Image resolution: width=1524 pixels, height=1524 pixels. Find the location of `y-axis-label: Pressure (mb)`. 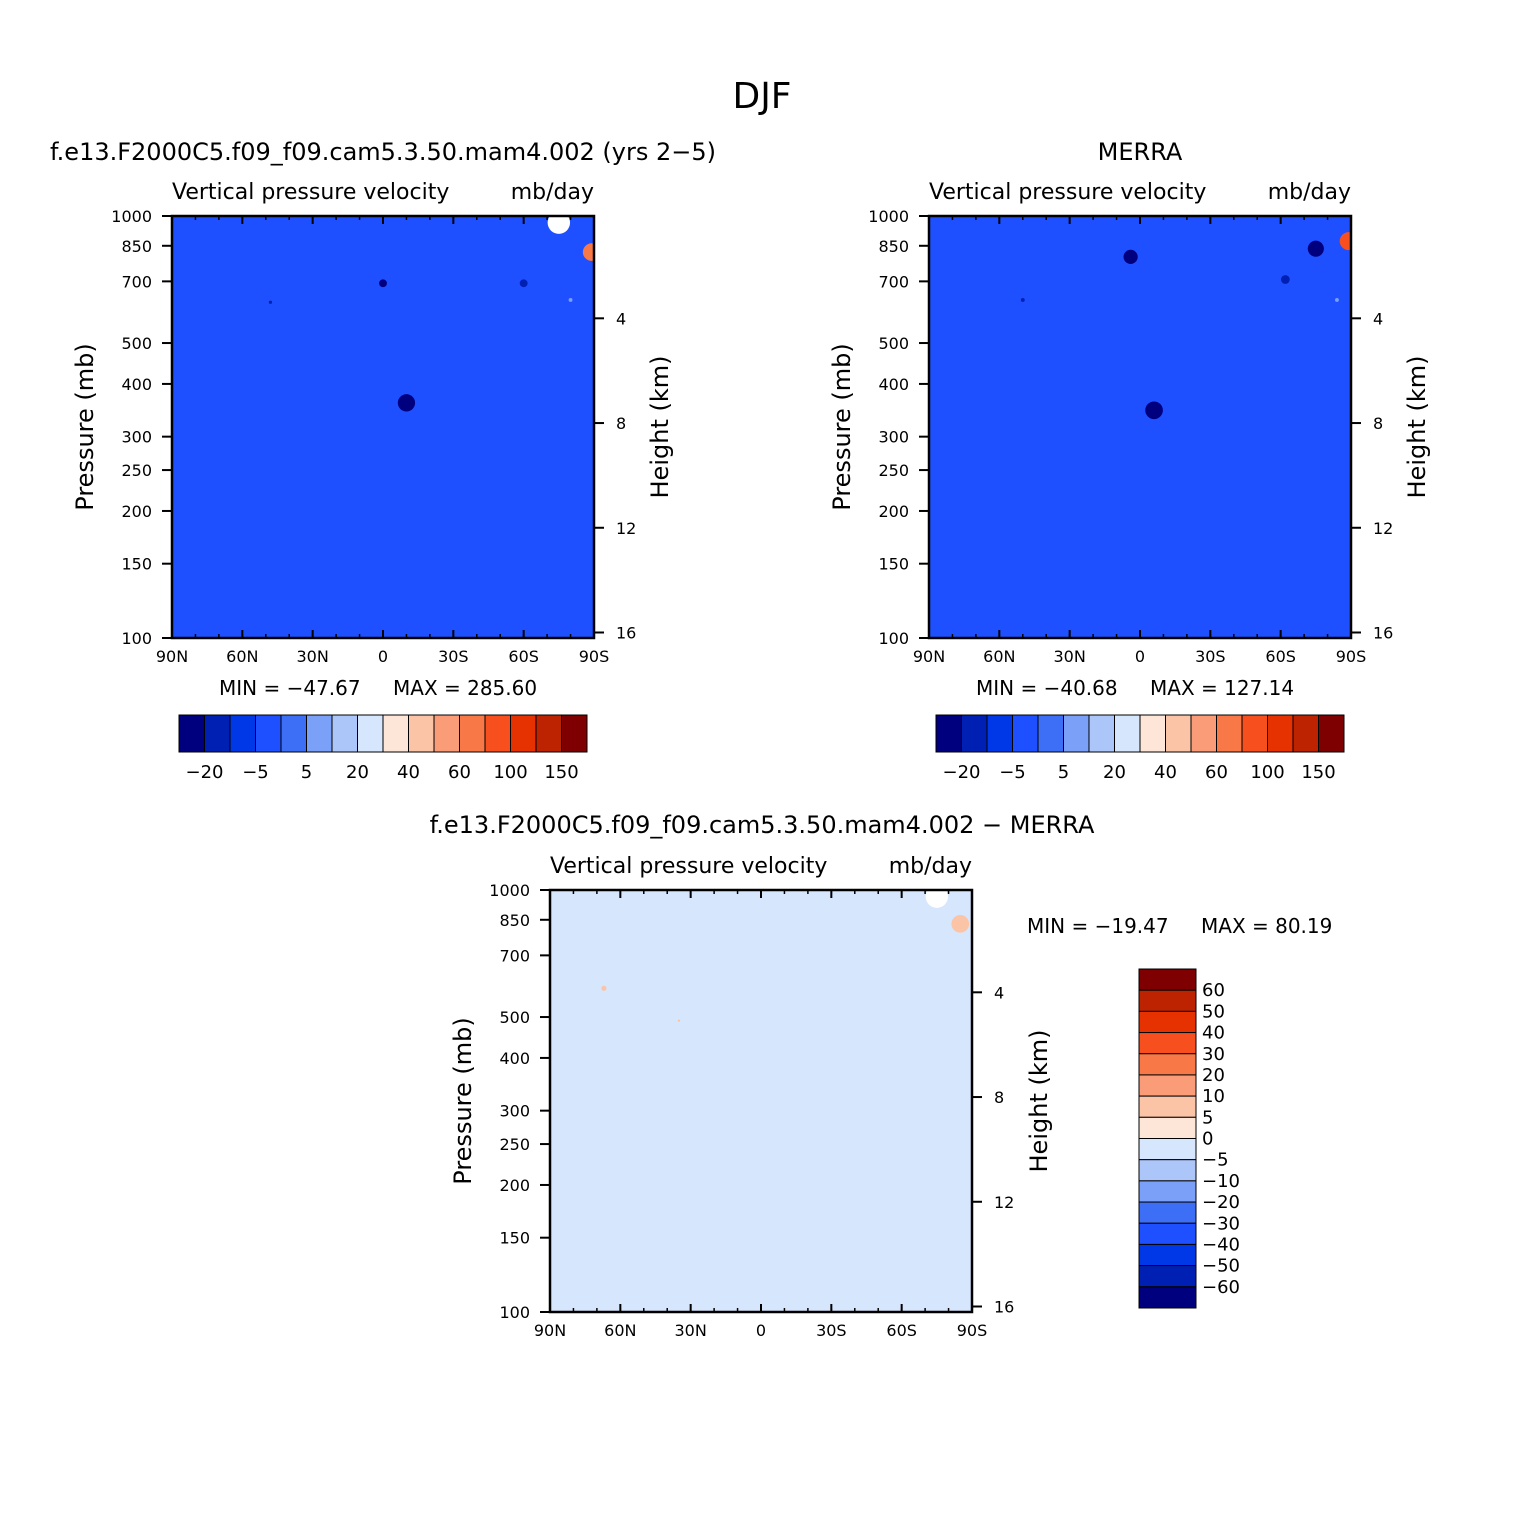

y-axis-label: Pressure (mb) is located at coordinates (85, 426).